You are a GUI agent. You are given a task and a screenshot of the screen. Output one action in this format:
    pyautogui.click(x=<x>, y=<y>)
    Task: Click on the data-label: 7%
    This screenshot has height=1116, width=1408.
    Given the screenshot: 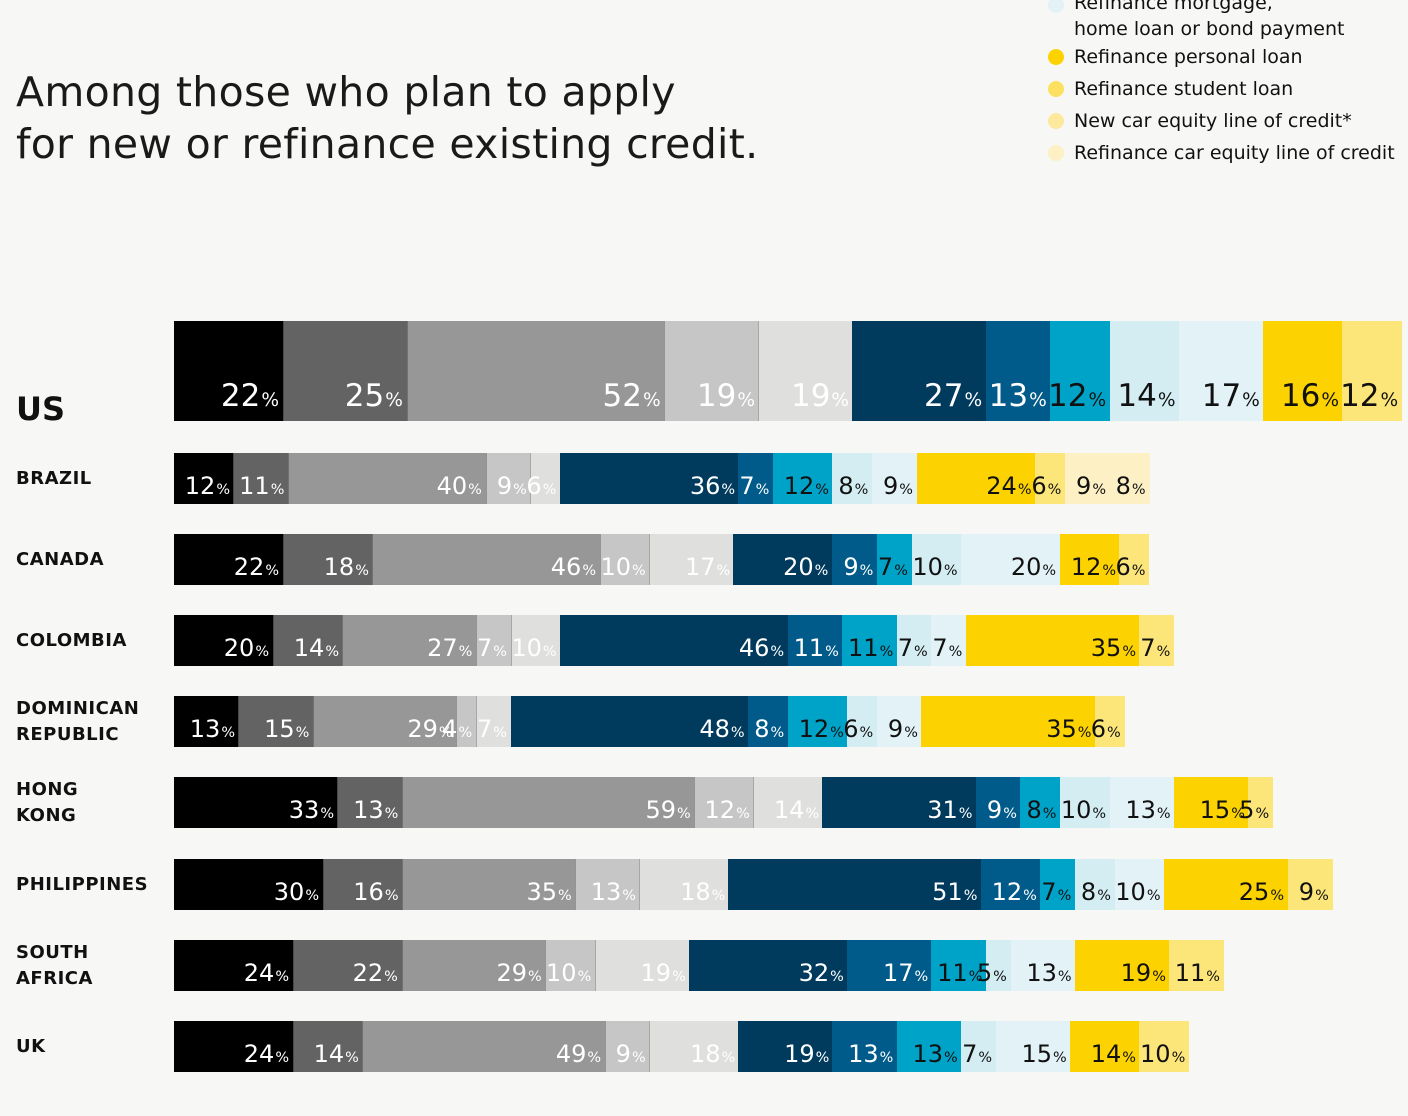 What is the action you would take?
    pyautogui.click(x=492, y=729)
    